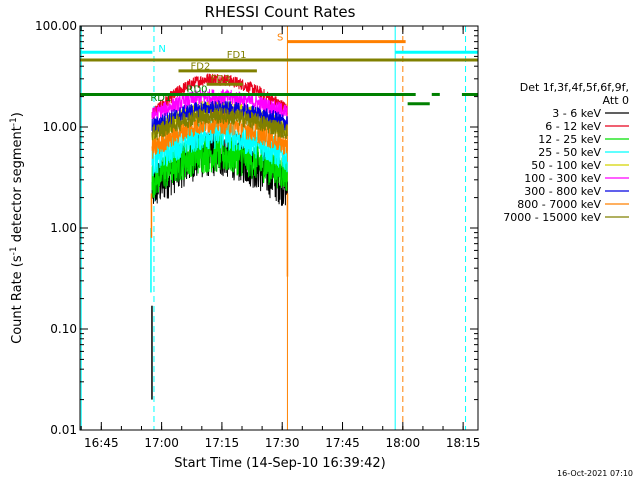  Describe the element at coordinates (562, 191) in the screenshot. I see `legend-label-7: 300 - 800 keV` at that location.